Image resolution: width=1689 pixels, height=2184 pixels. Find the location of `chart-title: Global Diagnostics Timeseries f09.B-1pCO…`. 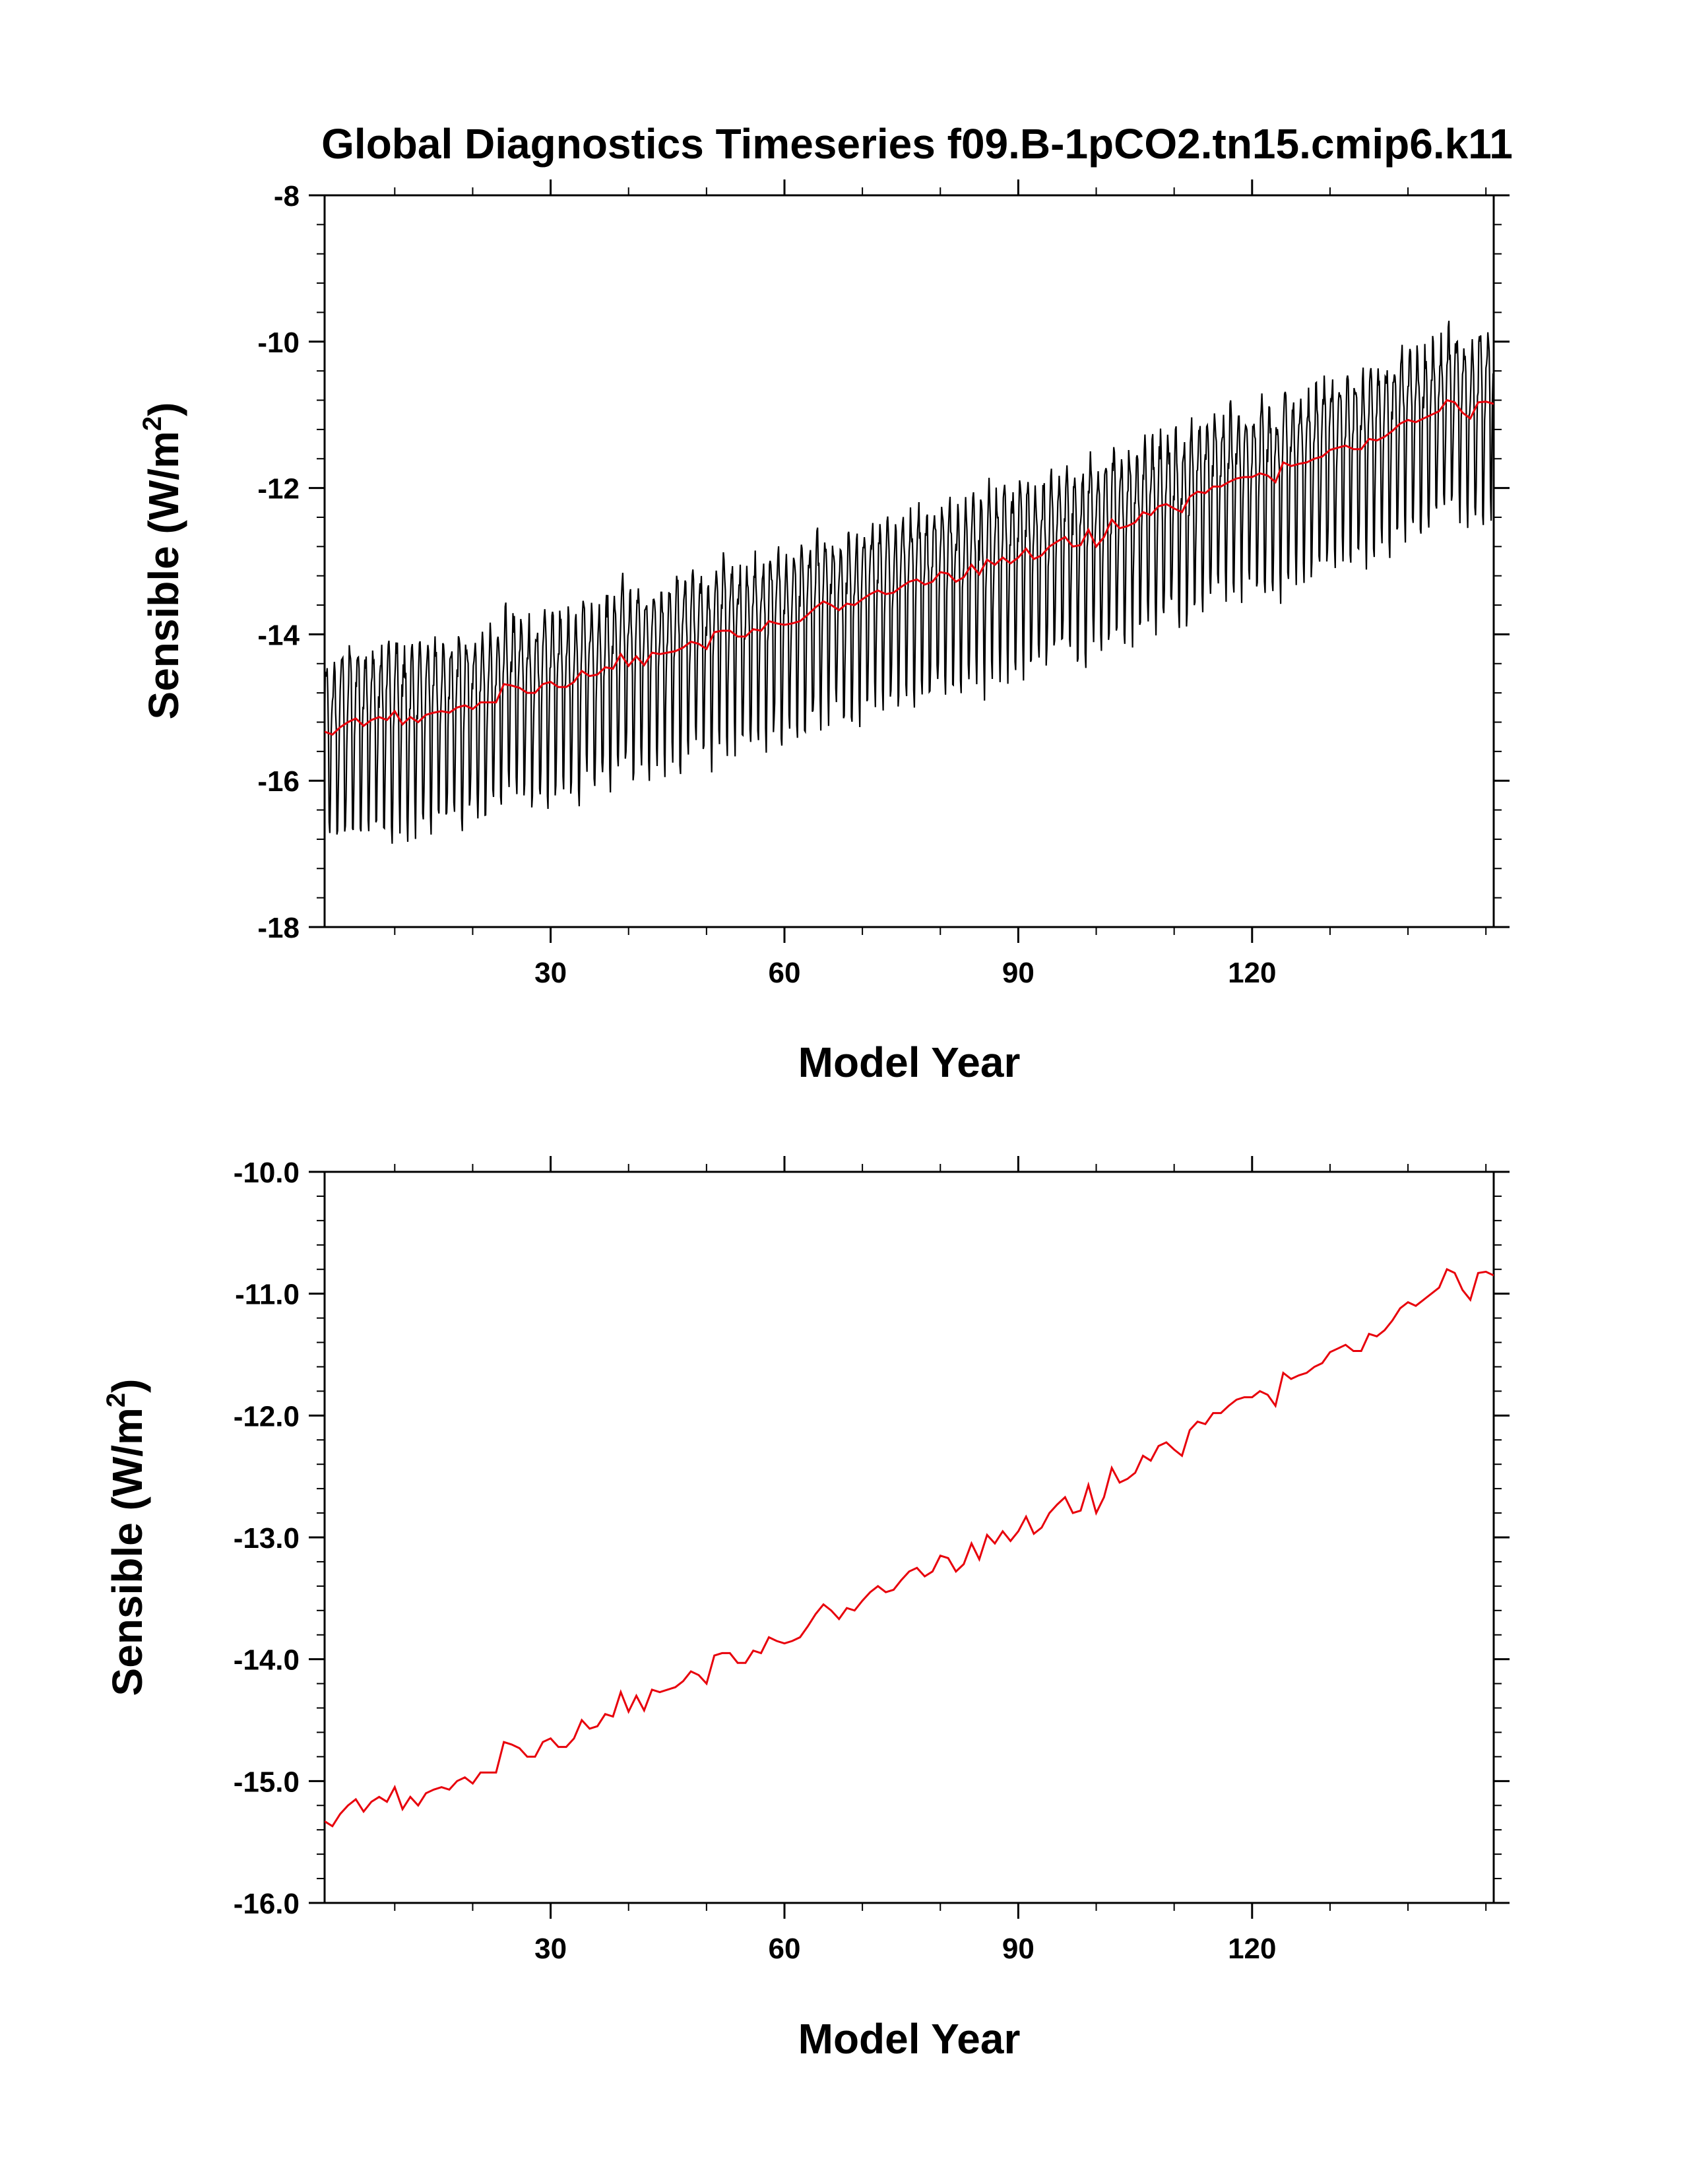

chart-title: Global Diagnostics Timeseries f09.B-1pCO… is located at coordinates (917, 144).